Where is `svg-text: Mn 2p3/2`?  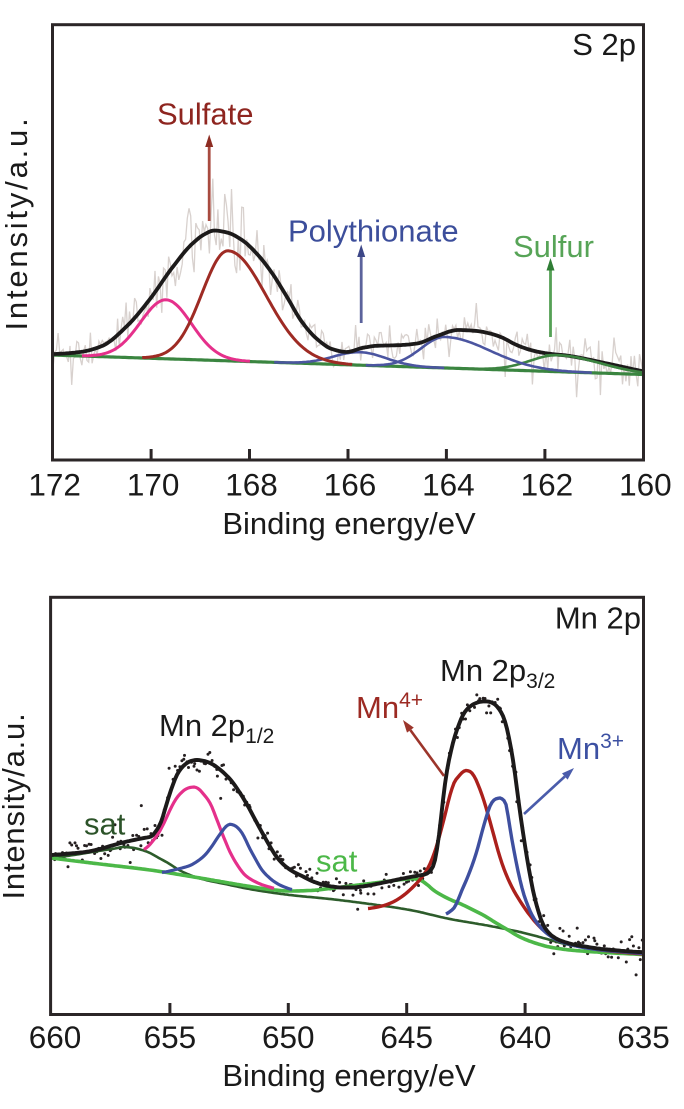
svg-text: Mn 2p3/2 is located at coordinates (497, 673).